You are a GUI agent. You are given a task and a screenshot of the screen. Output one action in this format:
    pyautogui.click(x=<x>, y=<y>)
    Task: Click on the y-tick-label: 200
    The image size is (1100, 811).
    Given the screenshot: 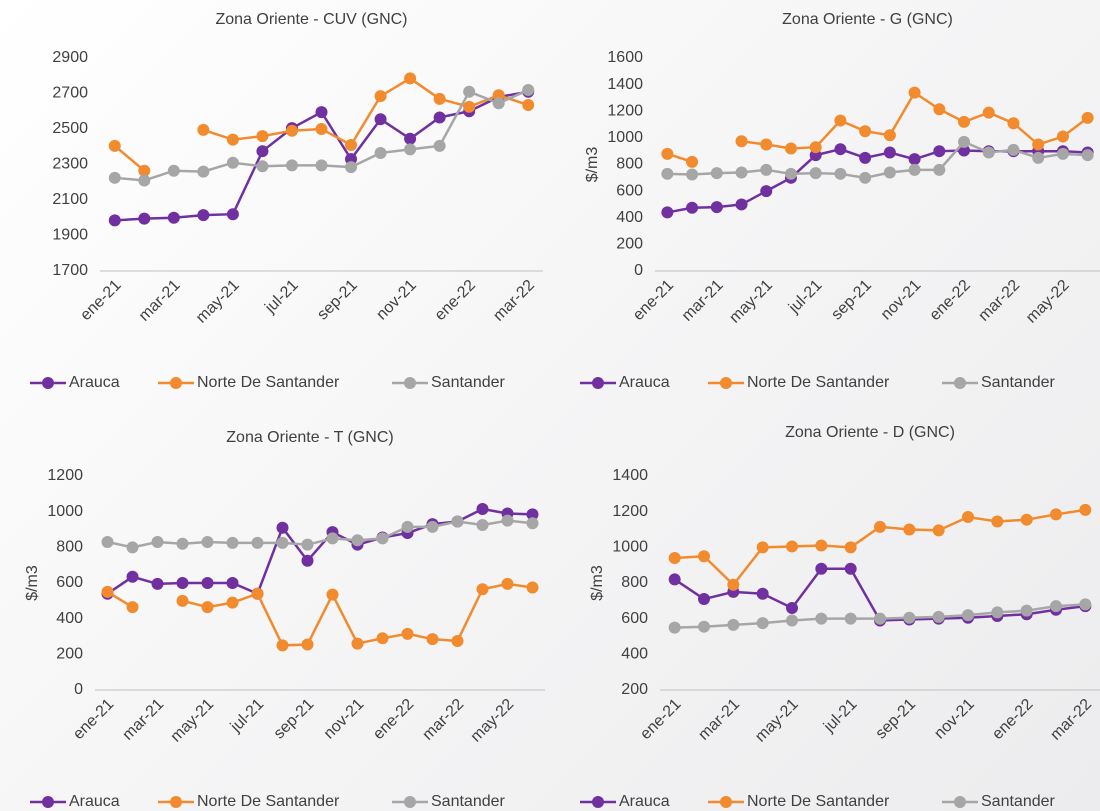 What is the action you would take?
    pyautogui.click(x=69, y=654)
    